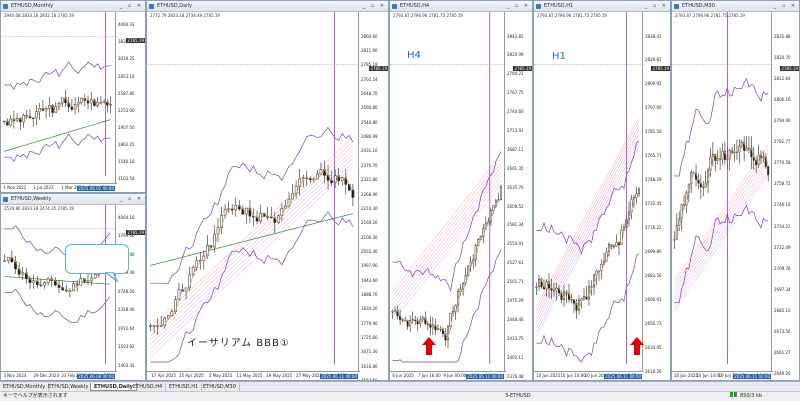 This screenshot has height=401, width=800. What do you see at coordinates (461, 6) in the screenshot?
I see `window-titlebar: ETHUSD,H4 _ ▫ ✕` at bounding box center [461, 6].